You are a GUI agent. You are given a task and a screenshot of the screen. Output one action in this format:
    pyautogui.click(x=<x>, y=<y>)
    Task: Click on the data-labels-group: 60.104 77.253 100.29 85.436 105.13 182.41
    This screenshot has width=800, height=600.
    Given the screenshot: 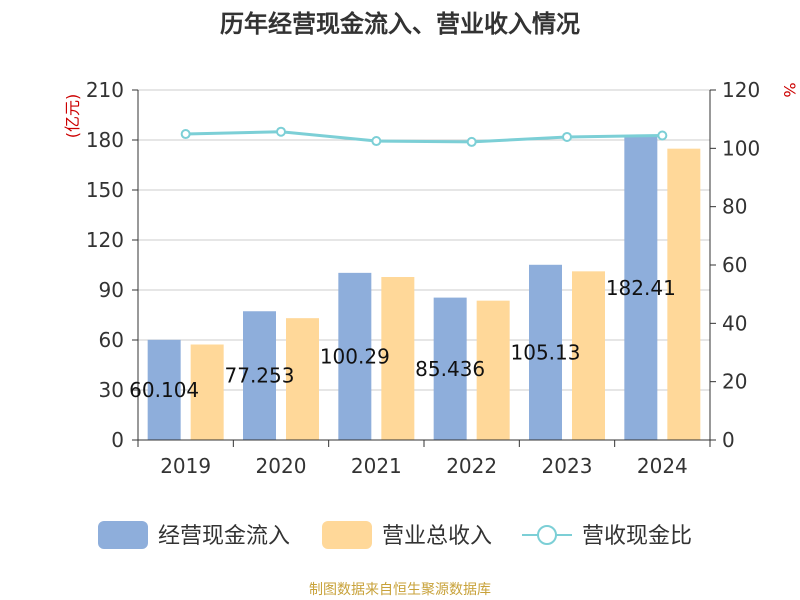 What is the action you would take?
    pyautogui.click(x=402, y=339)
    